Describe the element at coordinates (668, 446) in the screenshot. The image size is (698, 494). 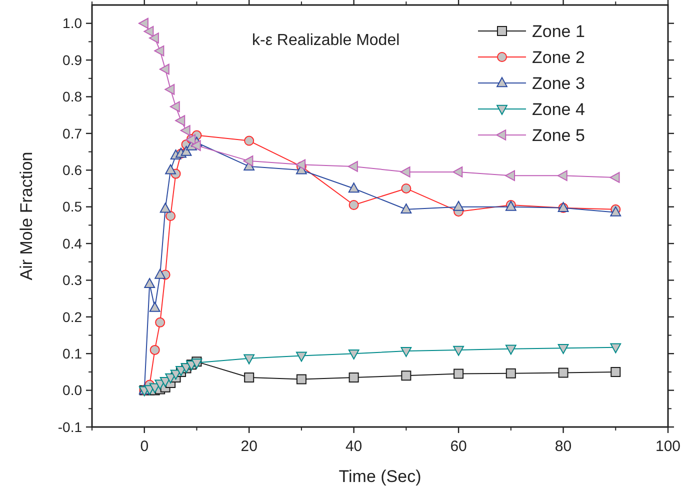
I see `x-tick-label: 100` at that location.